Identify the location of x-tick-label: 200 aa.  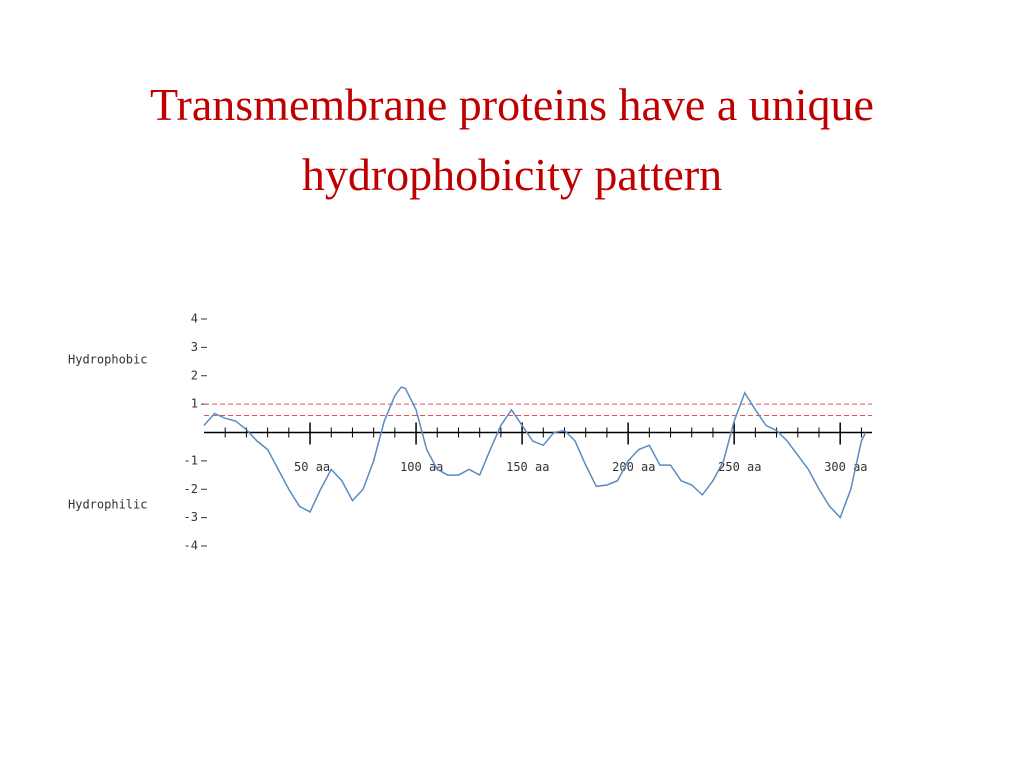
(633, 467).